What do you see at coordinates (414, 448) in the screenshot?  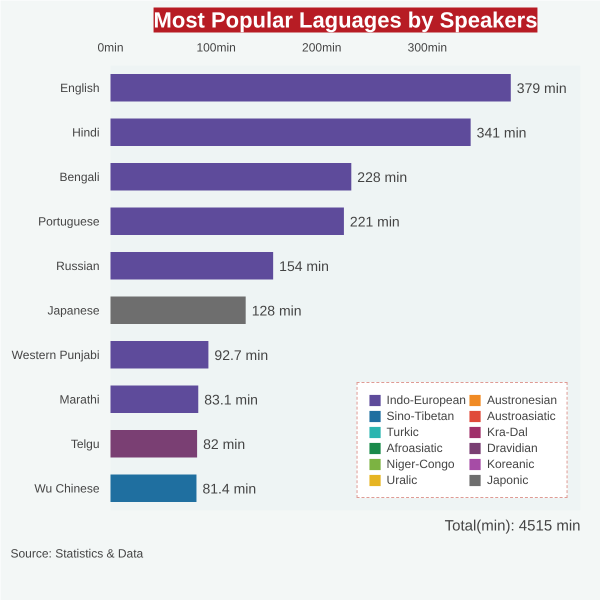 I see `legend-label: Afroasiatic` at bounding box center [414, 448].